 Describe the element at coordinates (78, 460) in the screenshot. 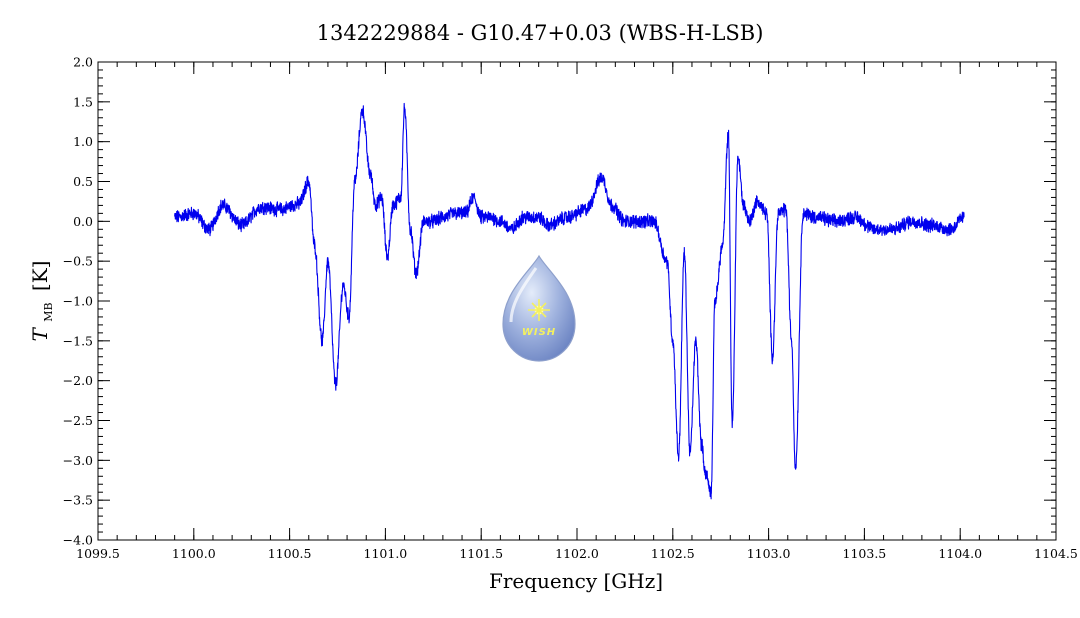

I see `y-tick-label: −3.0` at that location.